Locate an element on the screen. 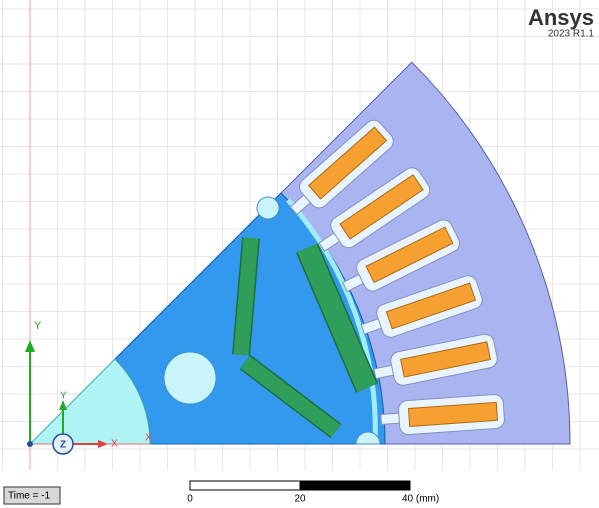 Image resolution: width=599 pixels, height=508 pixels. time-box is located at coordinates (32, 495).